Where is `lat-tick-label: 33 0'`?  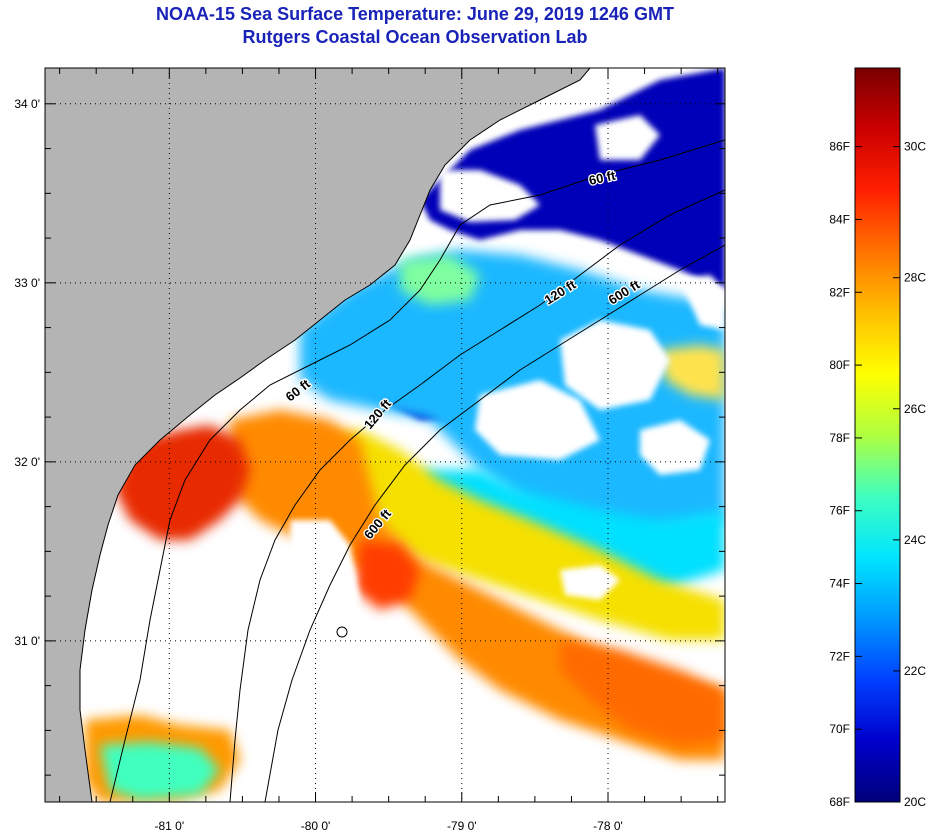
lat-tick-label: 33 0' is located at coordinates (27, 283).